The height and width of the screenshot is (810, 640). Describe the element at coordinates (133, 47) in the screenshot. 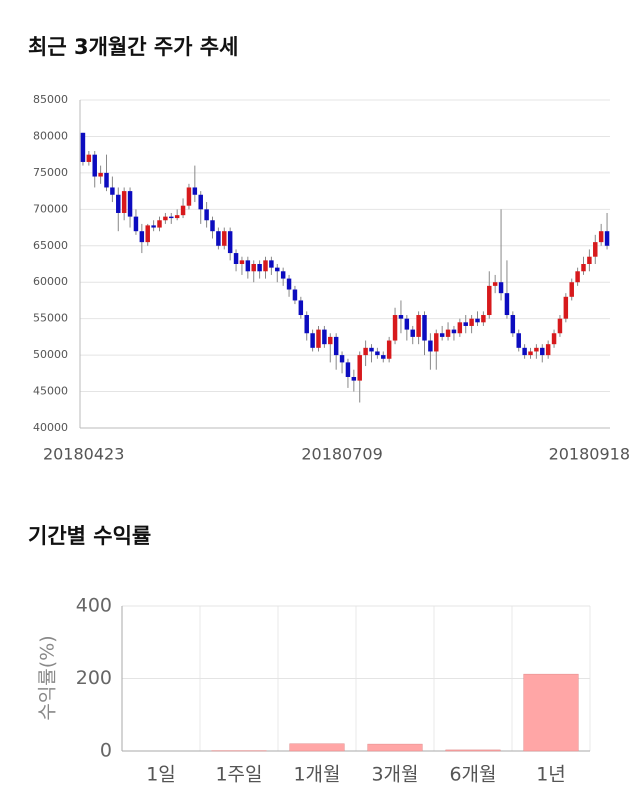

I see `chart-title: 최근 3개월간 주가 추세` at that location.